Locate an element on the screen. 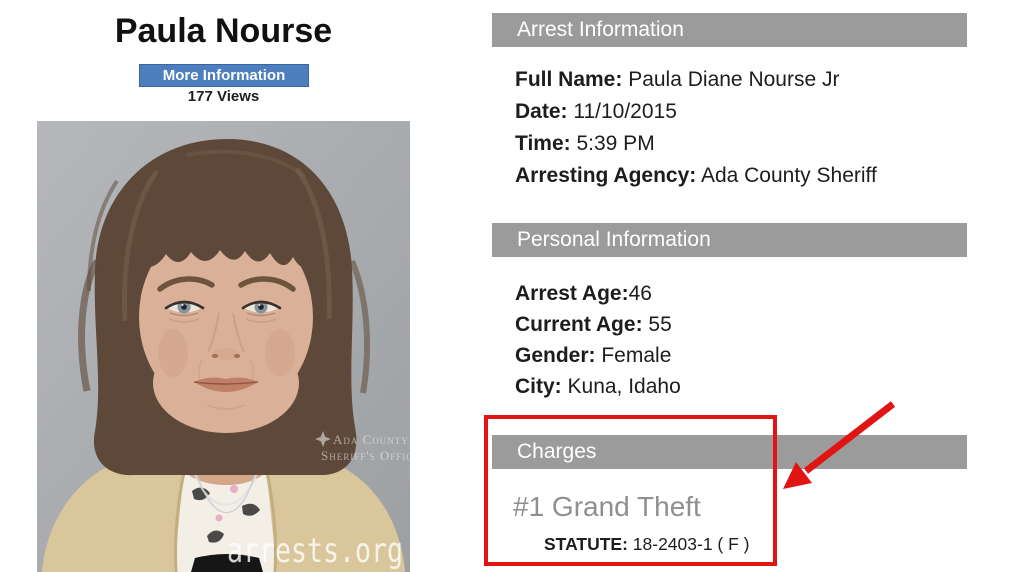 The width and height of the screenshot is (1024, 572). field-label: Arrest Age: is located at coordinates (572, 293).